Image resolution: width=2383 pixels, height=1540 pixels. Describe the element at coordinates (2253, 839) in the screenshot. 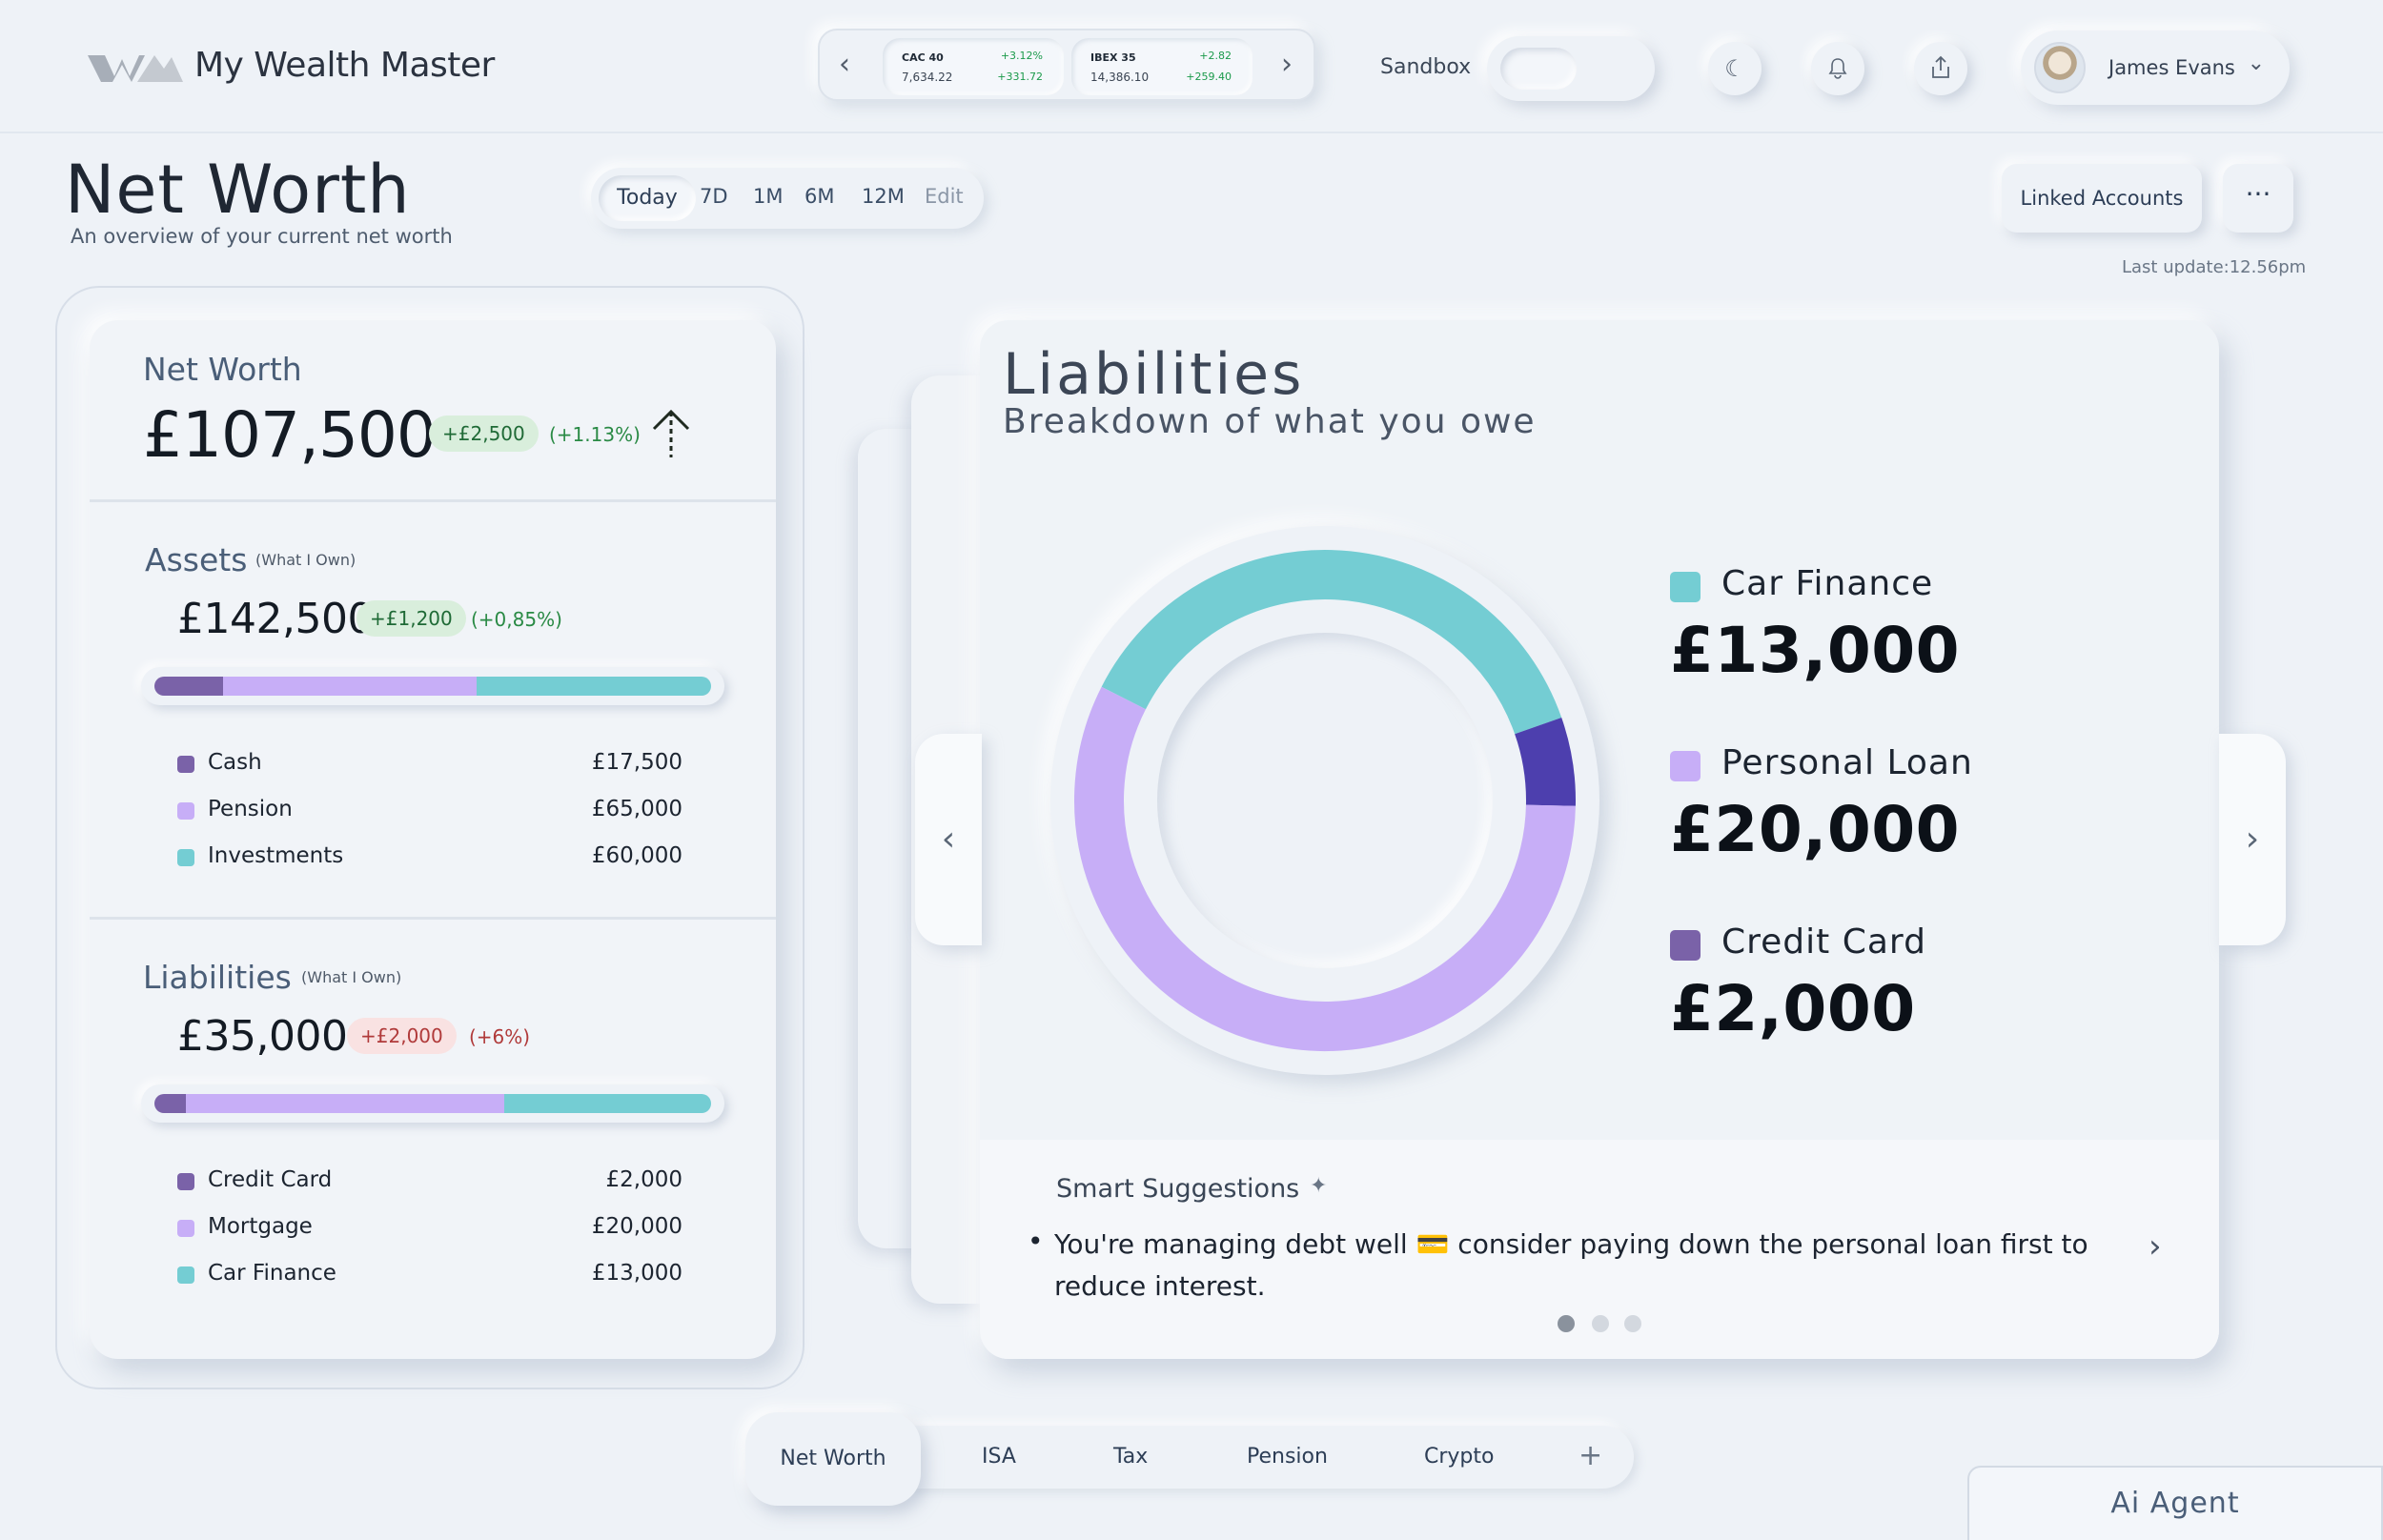

I see `carousel-next-icon: ›` at that location.